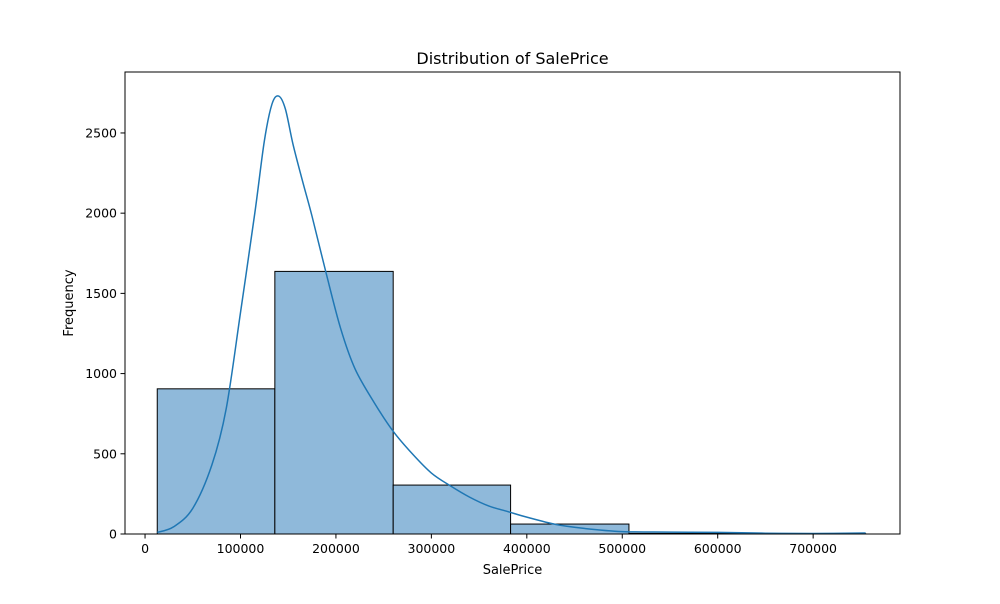 The width and height of the screenshot is (1000, 604). I want to click on y-tick-label: 1500, so click(101, 293).